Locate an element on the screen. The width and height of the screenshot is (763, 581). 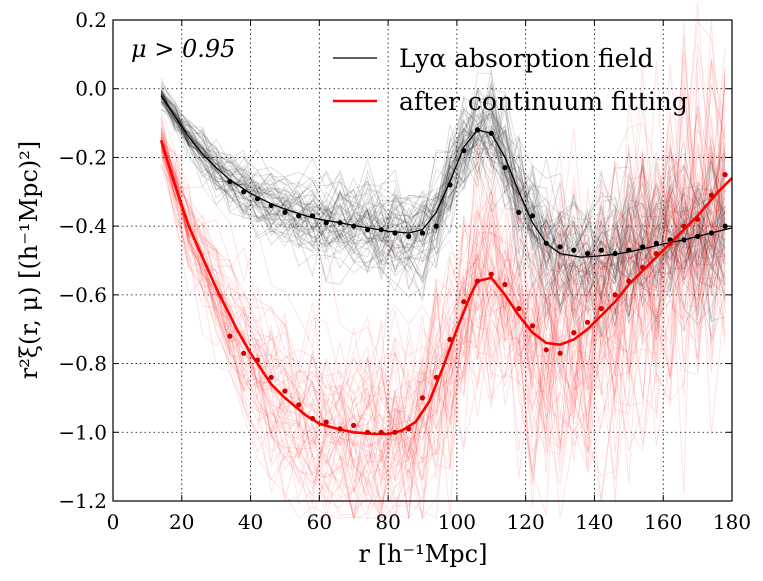
x-tick-label: 120 is located at coordinates (526, 522).